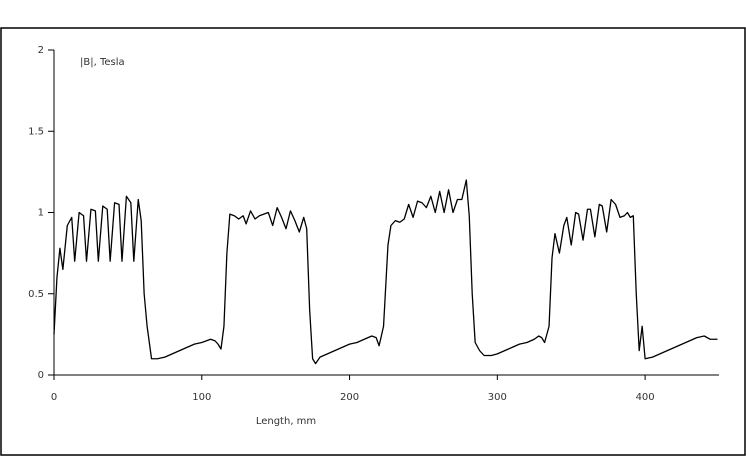  I want to click on annotation: |B|, Tesla, so click(102, 62).